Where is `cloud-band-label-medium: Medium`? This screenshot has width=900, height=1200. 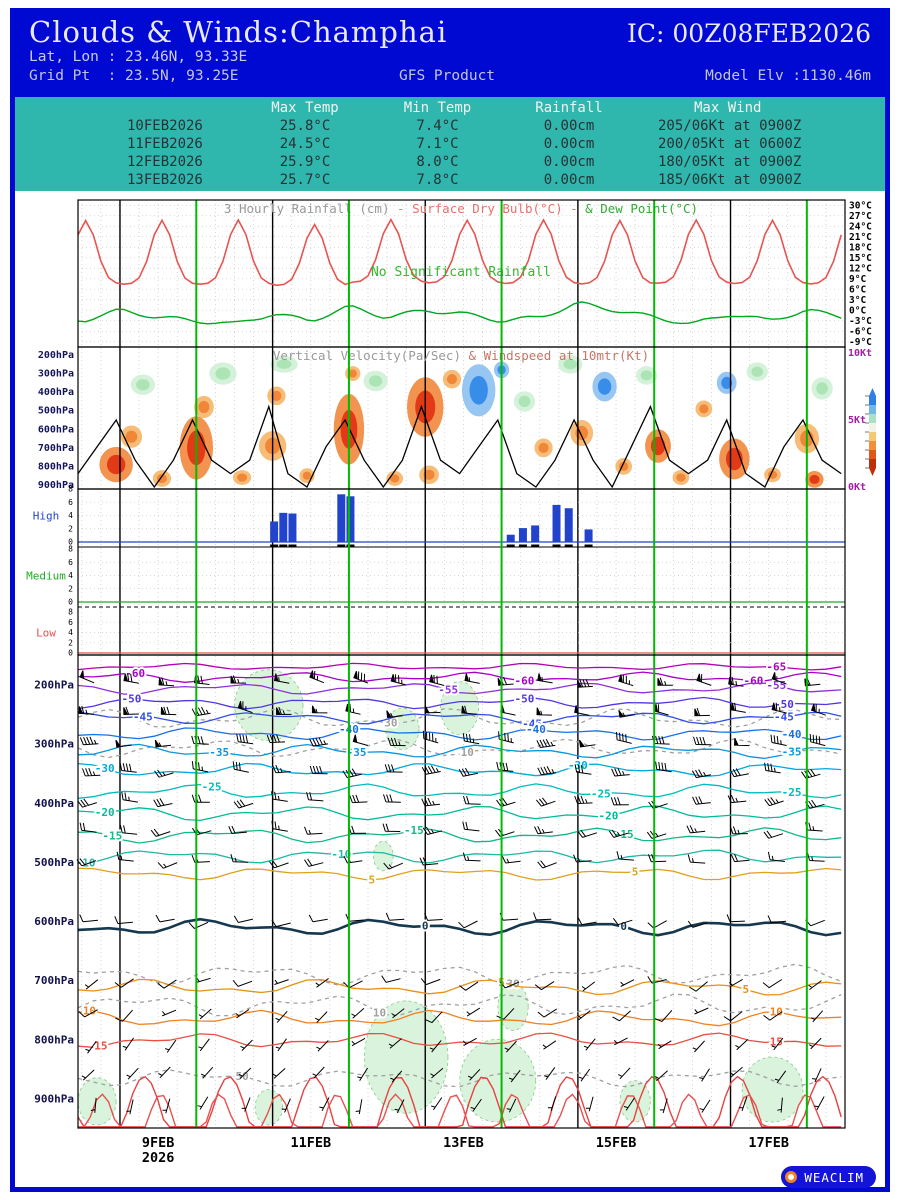
cloud-band-label-medium: Medium is located at coordinates (46, 576).